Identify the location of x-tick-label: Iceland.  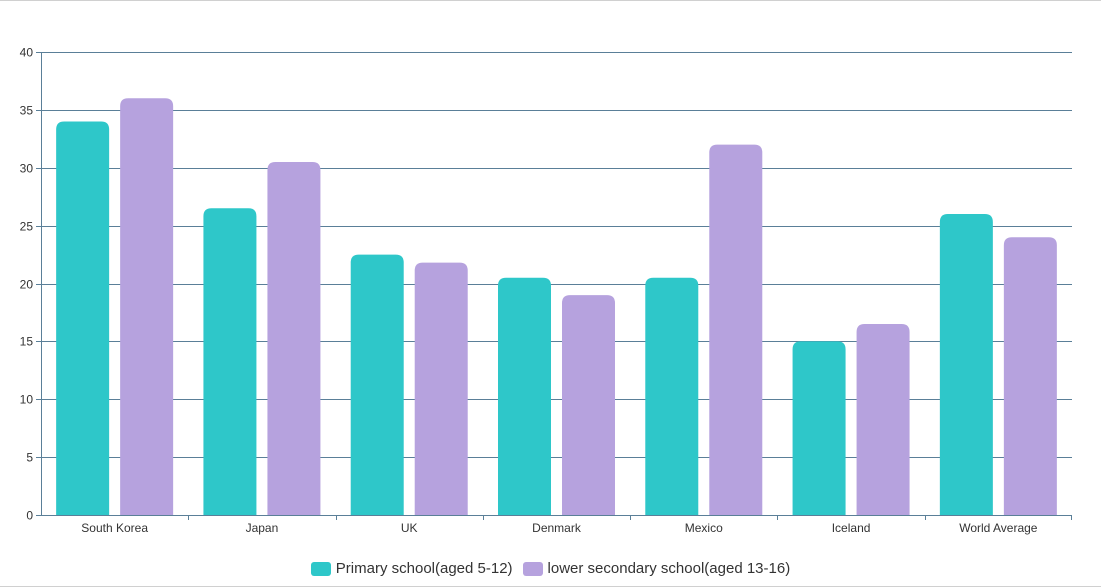
(851, 528).